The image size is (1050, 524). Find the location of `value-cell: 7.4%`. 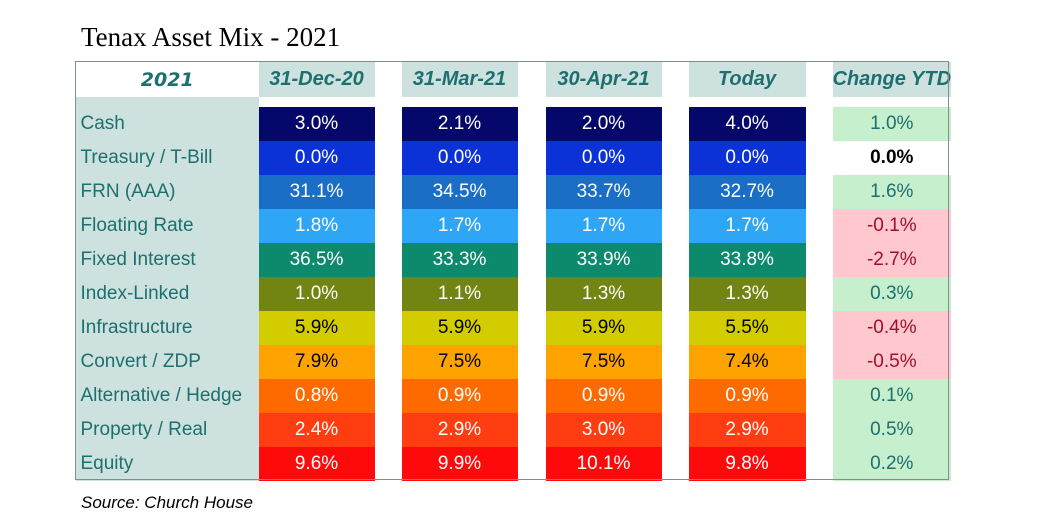

value-cell: 7.4% is located at coordinates (747, 362).